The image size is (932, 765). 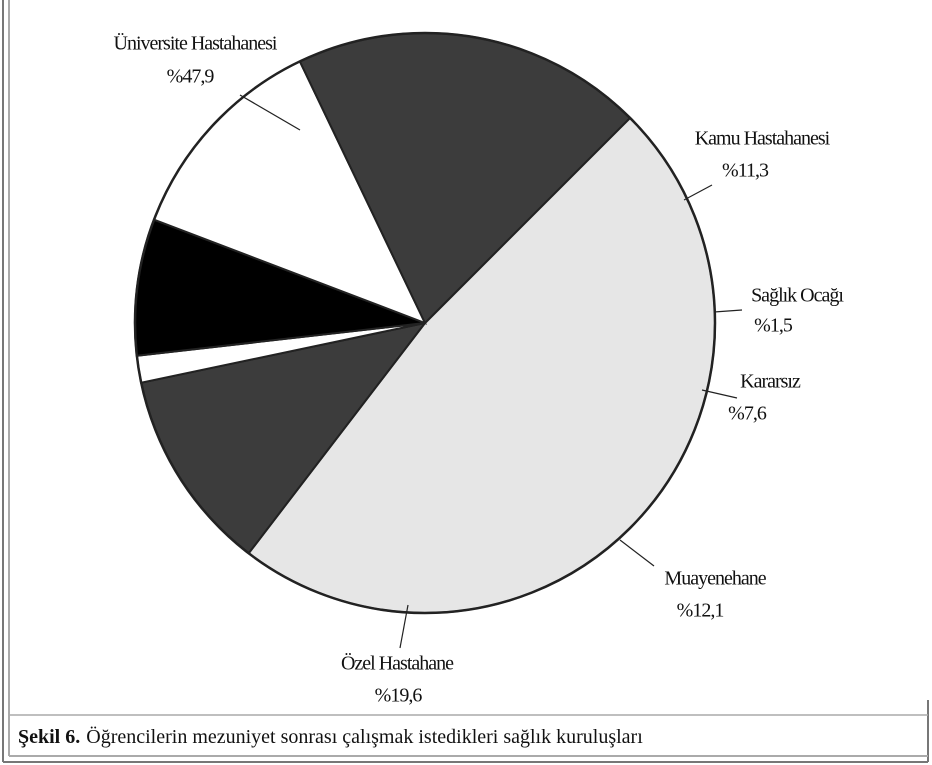 I want to click on slice-value-label: %7,6, so click(x=747, y=414).